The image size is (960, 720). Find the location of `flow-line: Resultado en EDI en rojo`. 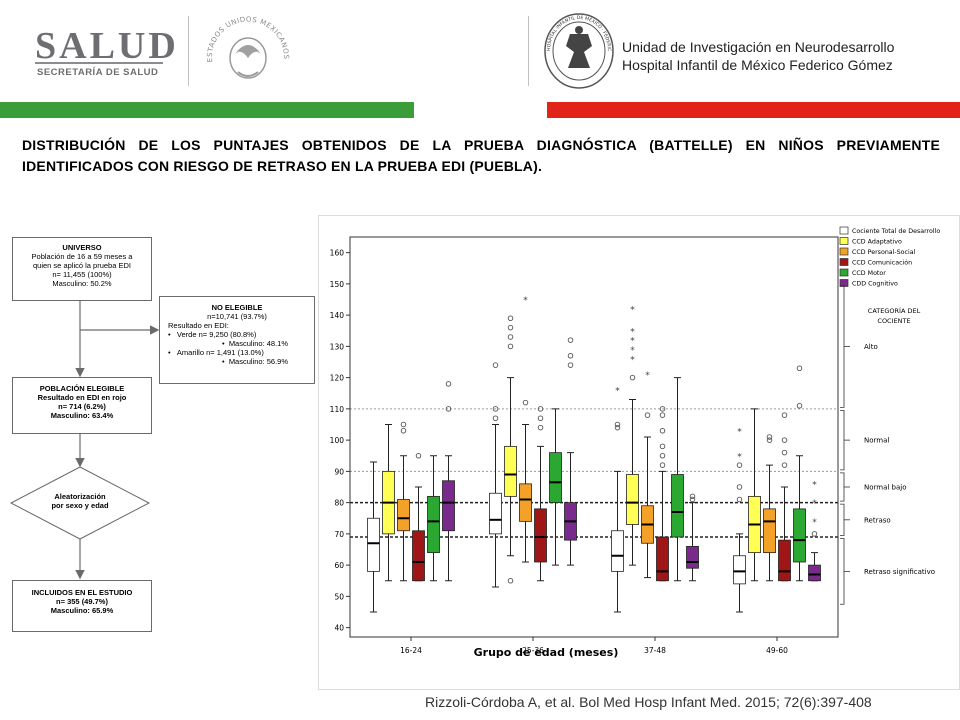

flow-line: Resultado en EDI en rojo is located at coordinates (82, 397).